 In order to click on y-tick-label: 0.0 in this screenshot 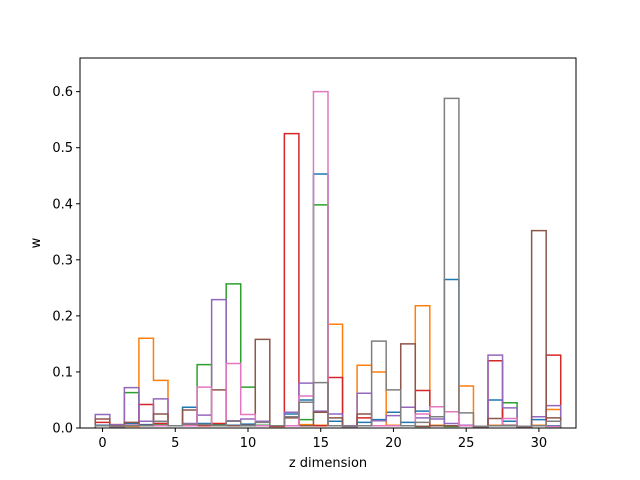, I will do `click(62, 429)`.